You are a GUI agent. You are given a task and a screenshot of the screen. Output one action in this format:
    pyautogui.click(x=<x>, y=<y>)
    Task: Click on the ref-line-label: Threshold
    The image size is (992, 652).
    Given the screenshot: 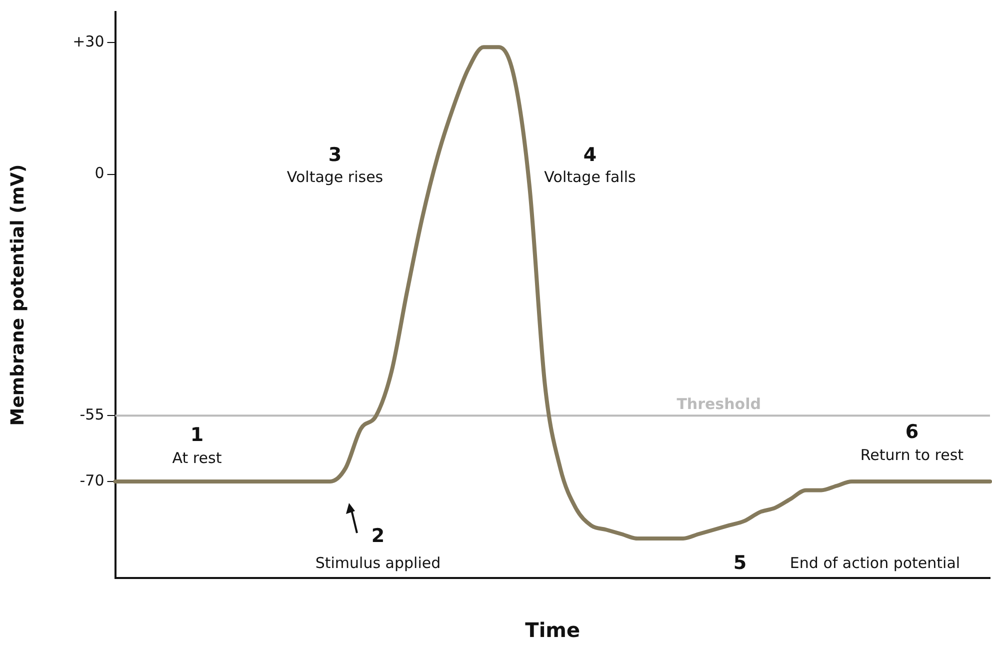 What is the action you would take?
    pyautogui.click(x=718, y=404)
    